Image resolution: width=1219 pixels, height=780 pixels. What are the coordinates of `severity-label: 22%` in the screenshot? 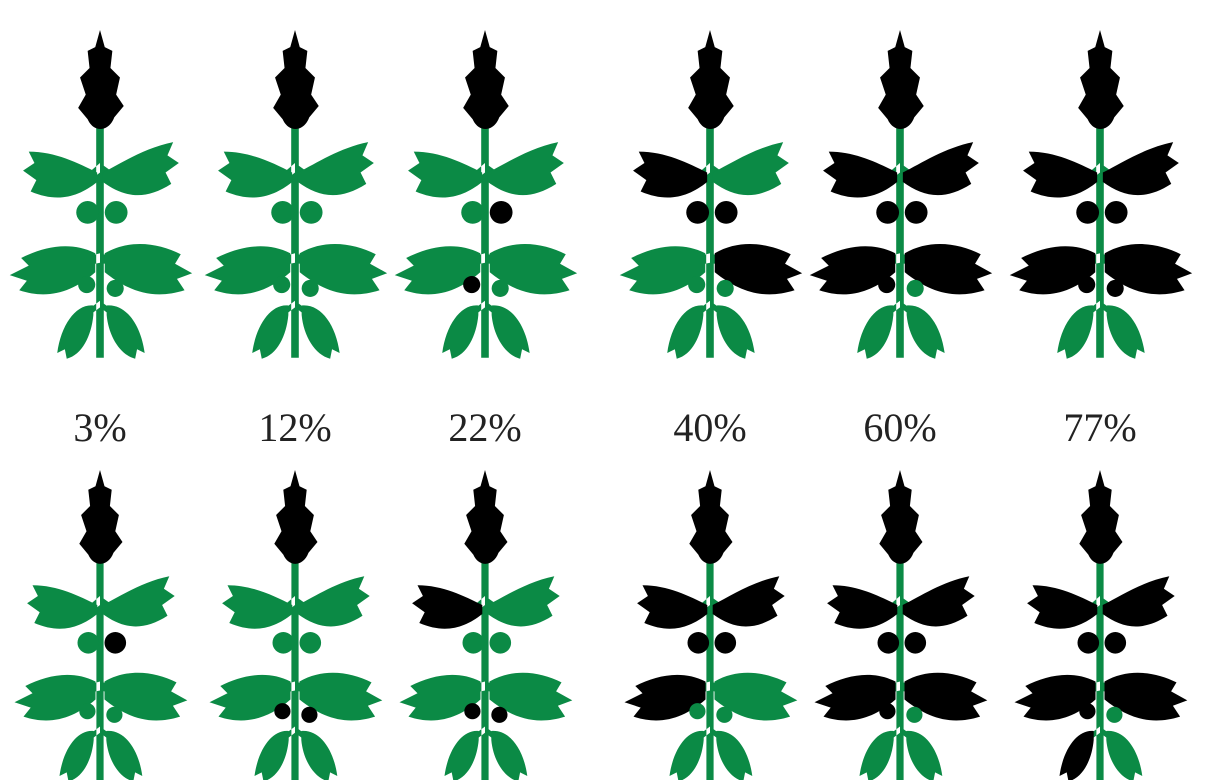 It's located at (484, 427).